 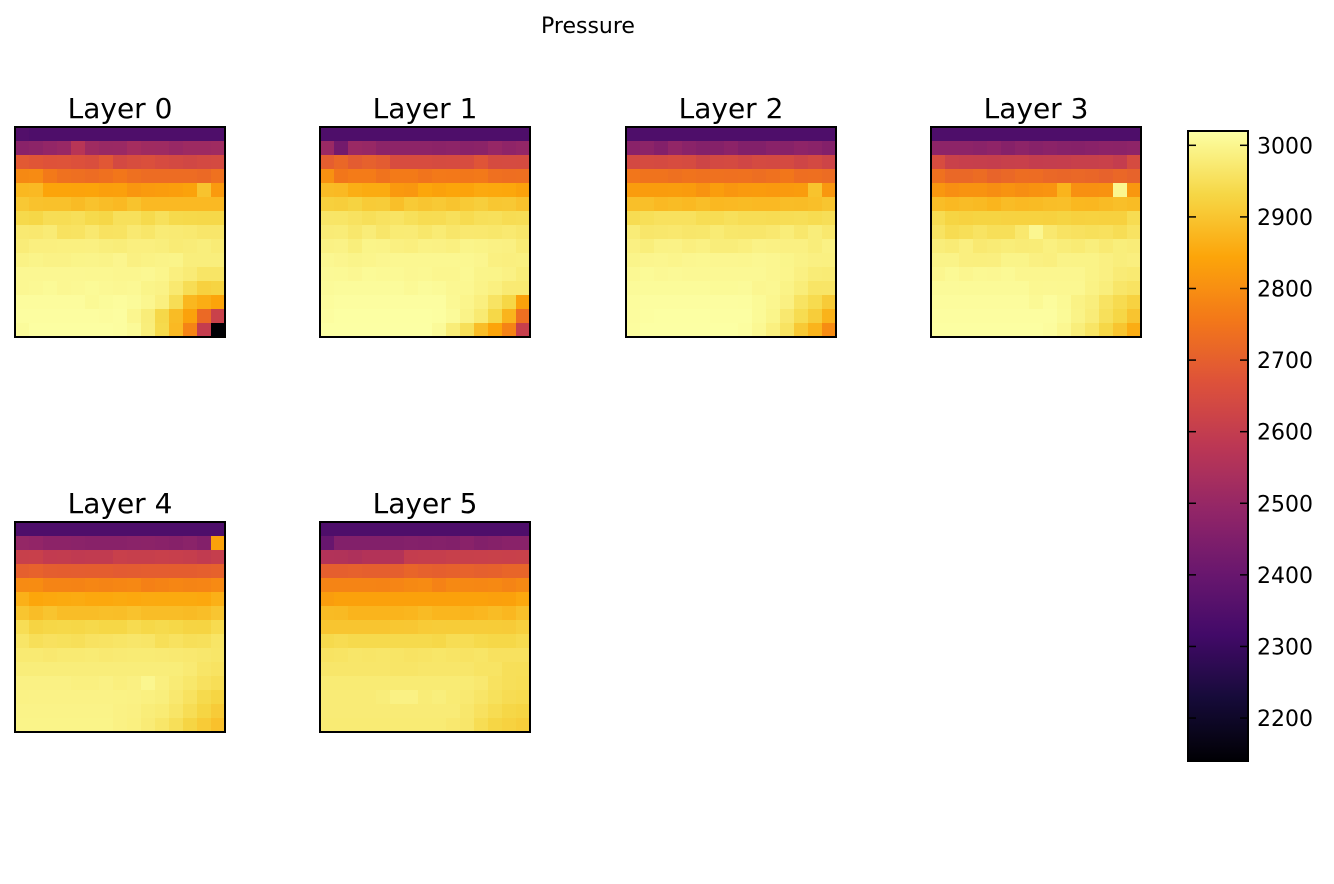 What do you see at coordinates (1285, 719) in the screenshot?
I see `colorbar-tick-label: 2200` at bounding box center [1285, 719].